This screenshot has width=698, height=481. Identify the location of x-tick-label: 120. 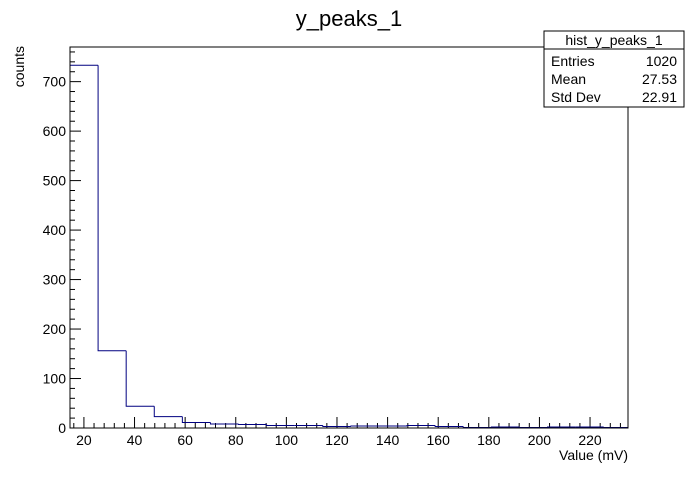
(337, 440).